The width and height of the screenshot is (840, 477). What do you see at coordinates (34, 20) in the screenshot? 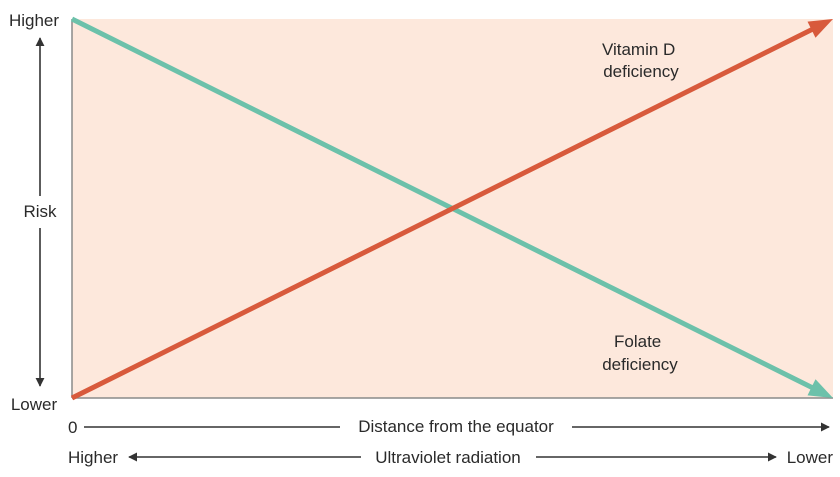
I see `y-axis-top-label: Higher` at bounding box center [34, 20].